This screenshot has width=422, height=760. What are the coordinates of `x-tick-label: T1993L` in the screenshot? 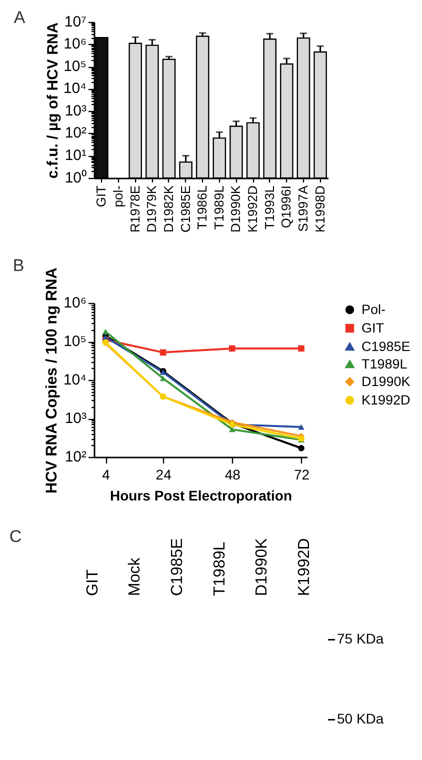 It's located at (269, 208).